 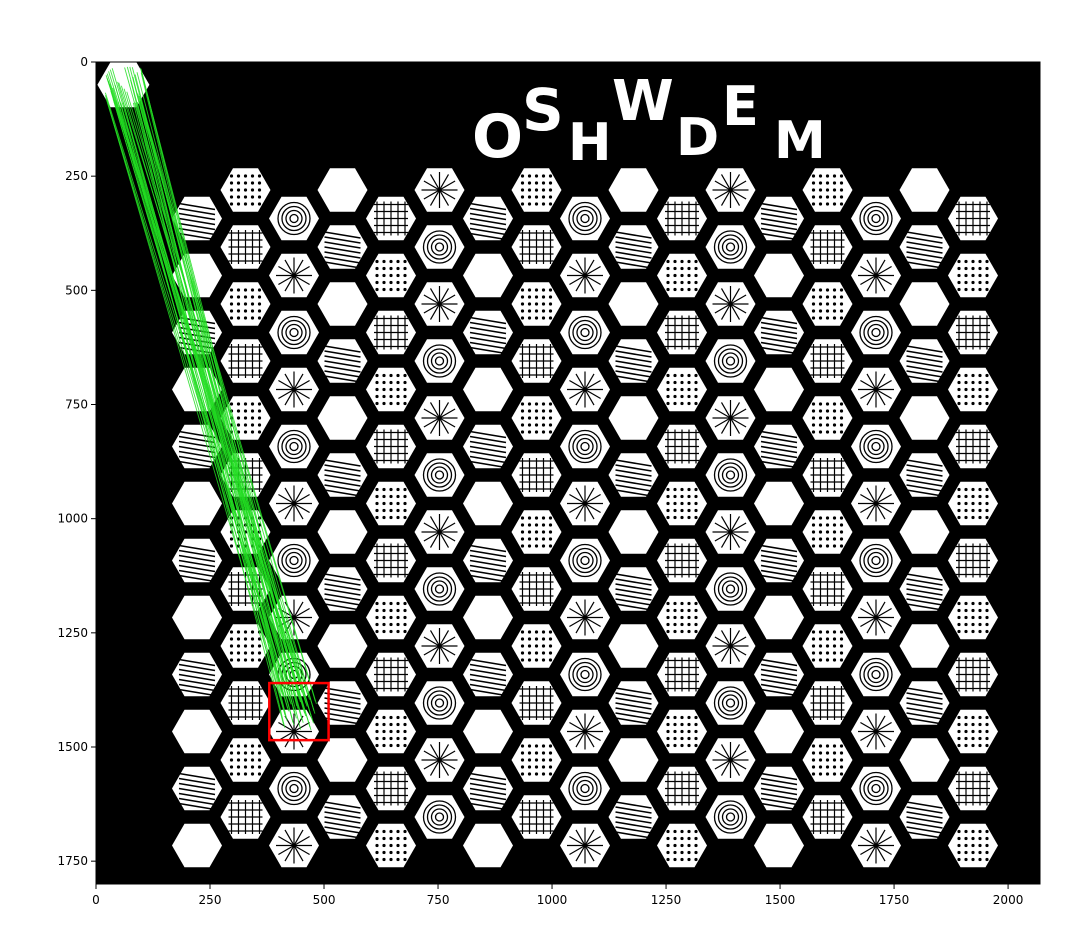 What do you see at coordinates (590, 143) in the screenshot?
I see `title-letter-h: H` at bounding box center [590, 143].